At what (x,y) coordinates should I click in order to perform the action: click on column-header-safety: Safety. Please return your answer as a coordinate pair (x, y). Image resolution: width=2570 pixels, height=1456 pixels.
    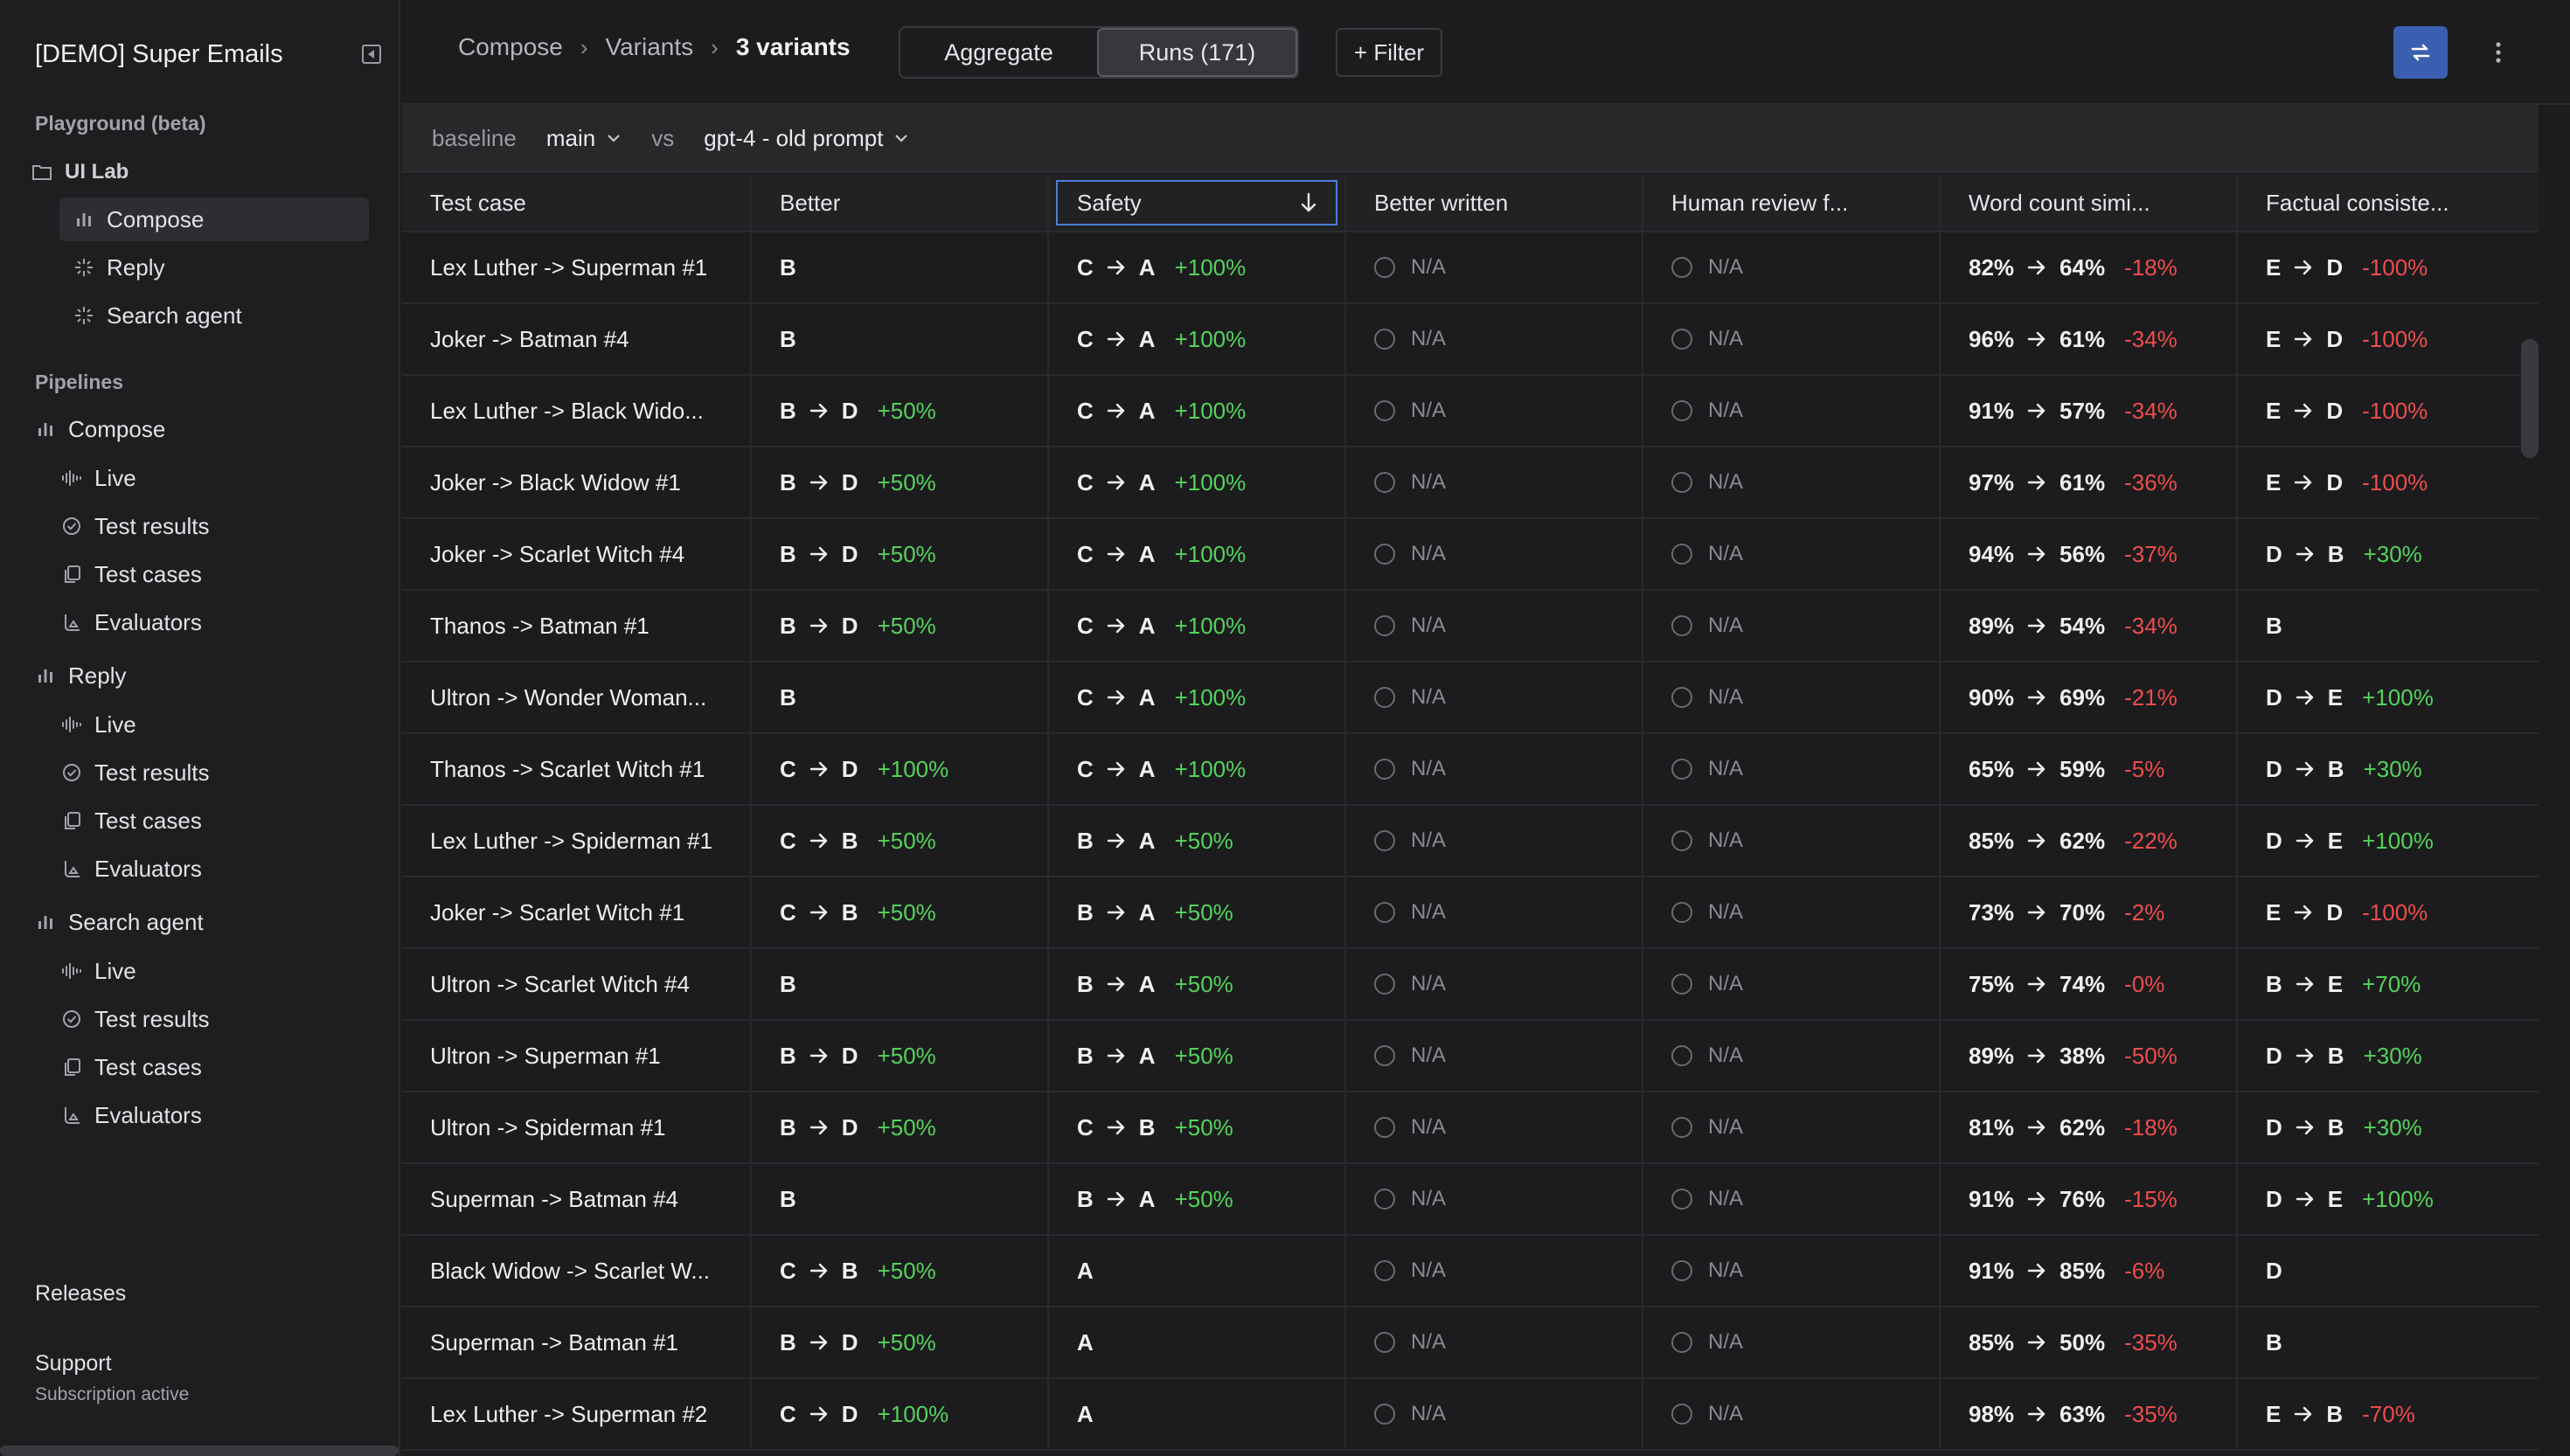
    Looking at the image, I should click on (1196, 202).